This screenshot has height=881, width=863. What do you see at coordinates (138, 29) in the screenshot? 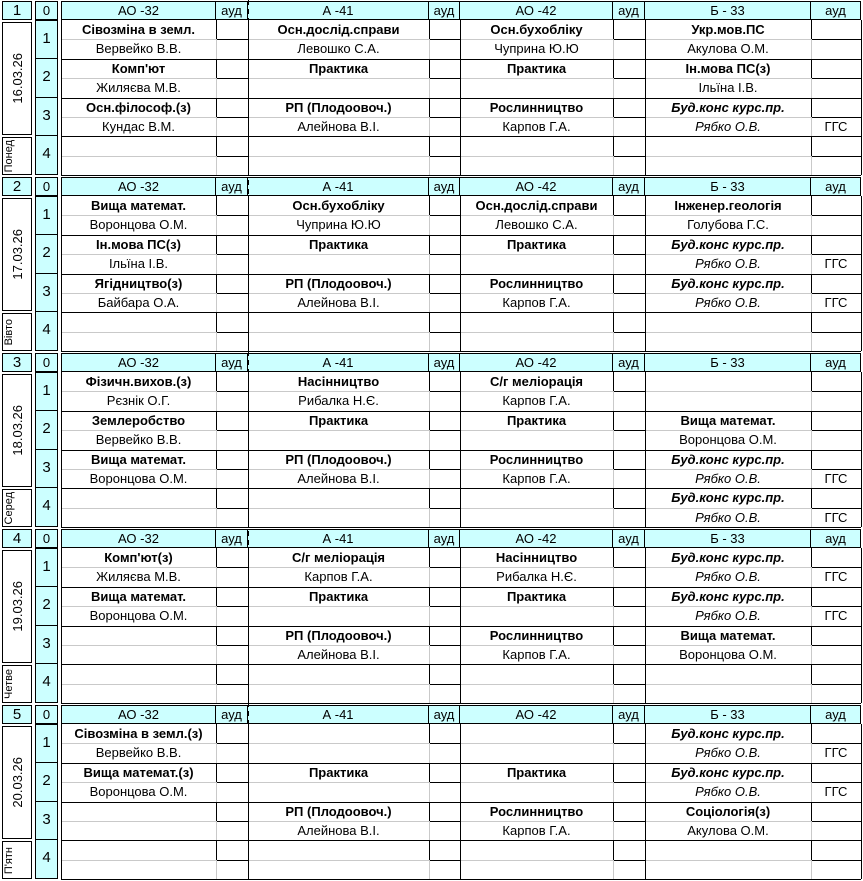
I see `subject-cell: Сівозміна в земл.` at bounding box center [138, 29].